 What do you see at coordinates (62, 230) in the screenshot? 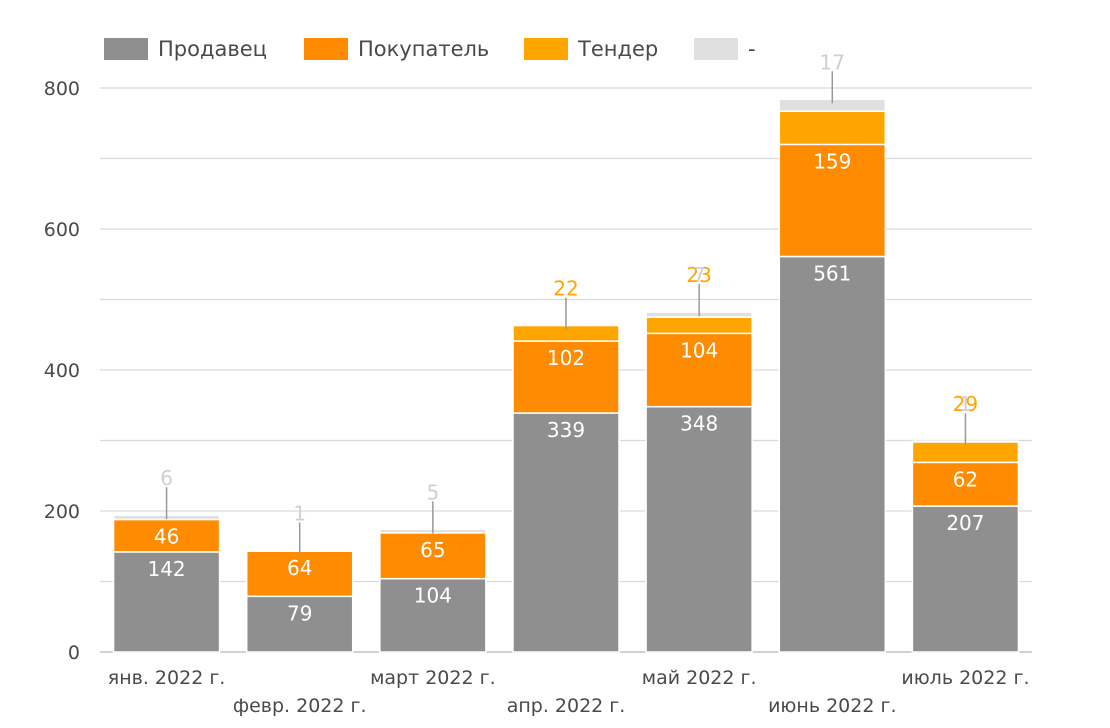
I see `y-tick-label: 600` at bounding box center [62, 230].